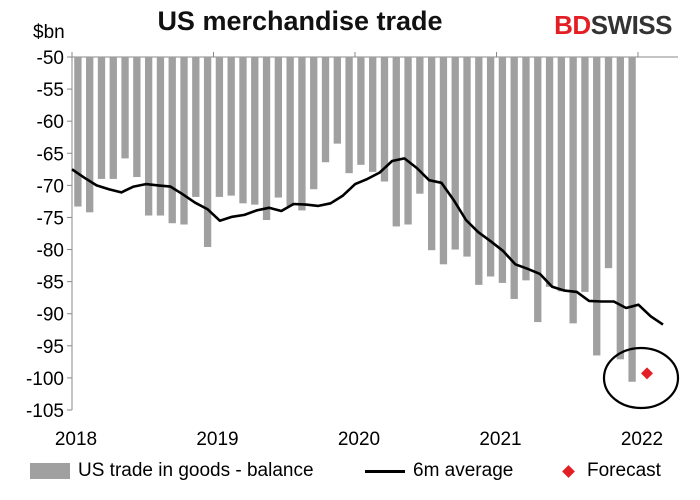  I want to click on y-tick-label: -70, so click(50, 186).